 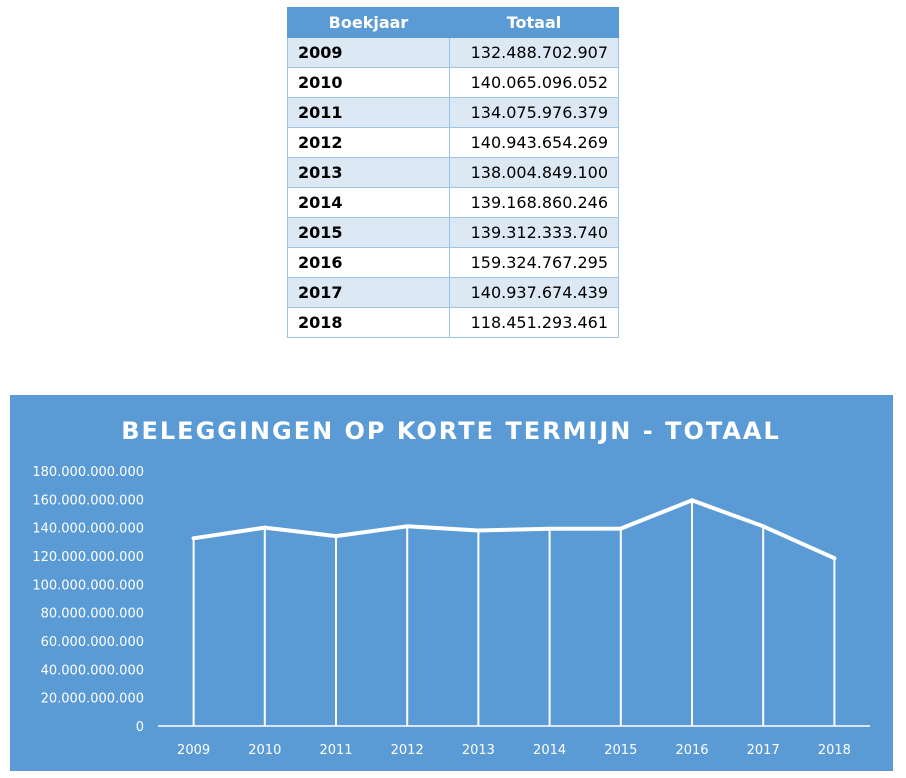 What do you see at coordinates (534, 322) in the screenshot?
I see `total-cell: 118.451.293.461` at bounding box center [534, 322].